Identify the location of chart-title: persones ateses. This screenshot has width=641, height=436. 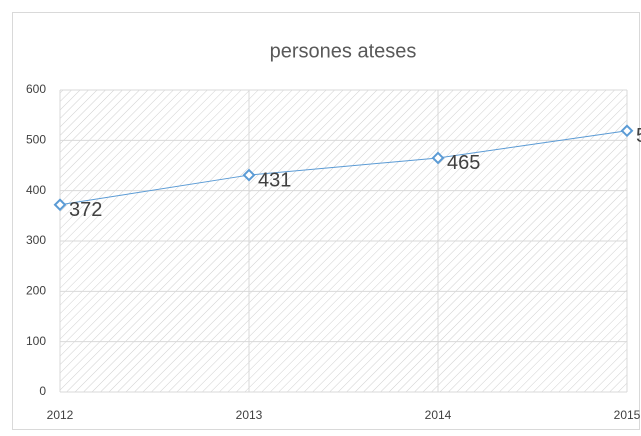
(343, 51).